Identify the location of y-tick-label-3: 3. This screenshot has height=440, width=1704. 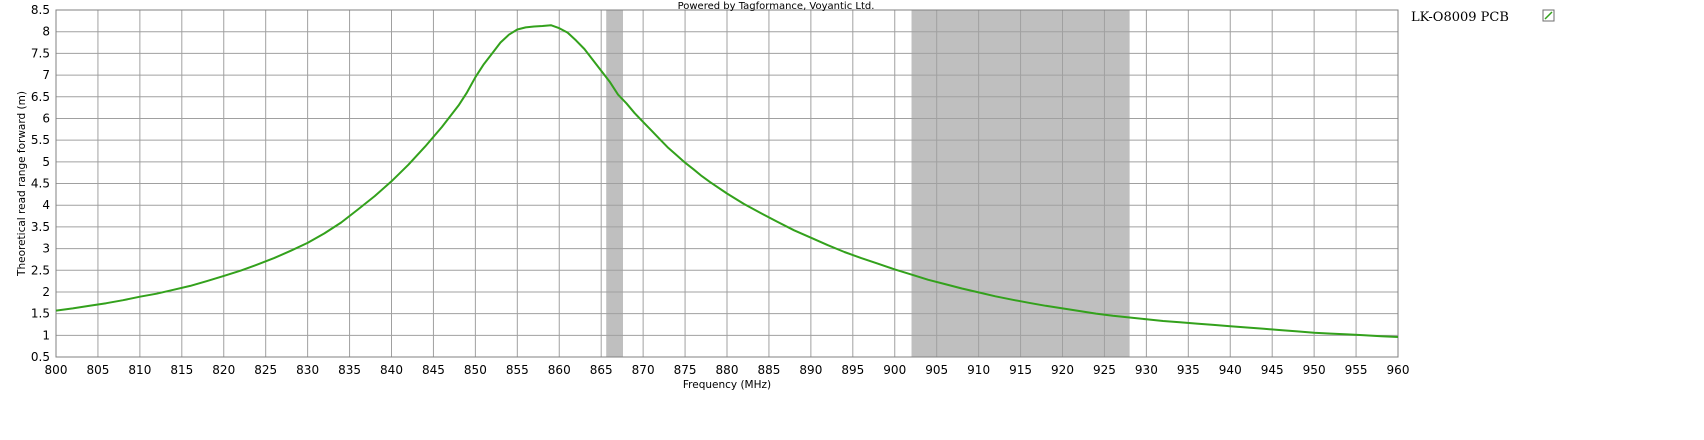
(46, 249).